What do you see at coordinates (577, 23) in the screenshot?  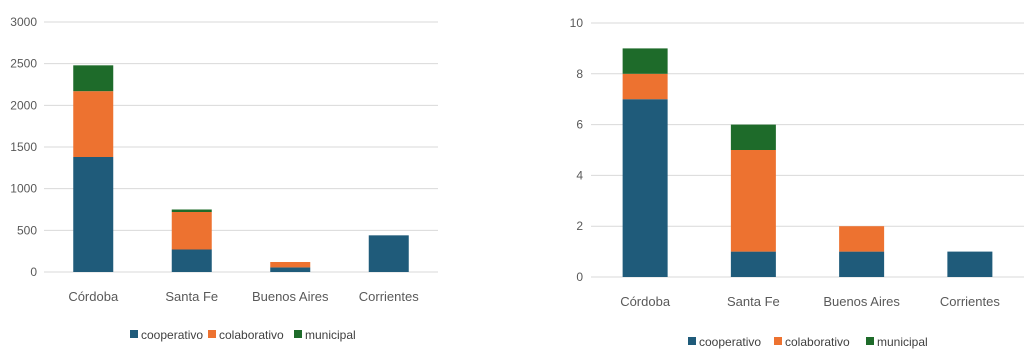 I see `y-tick-label: 10` at bounding box center [577, 23].